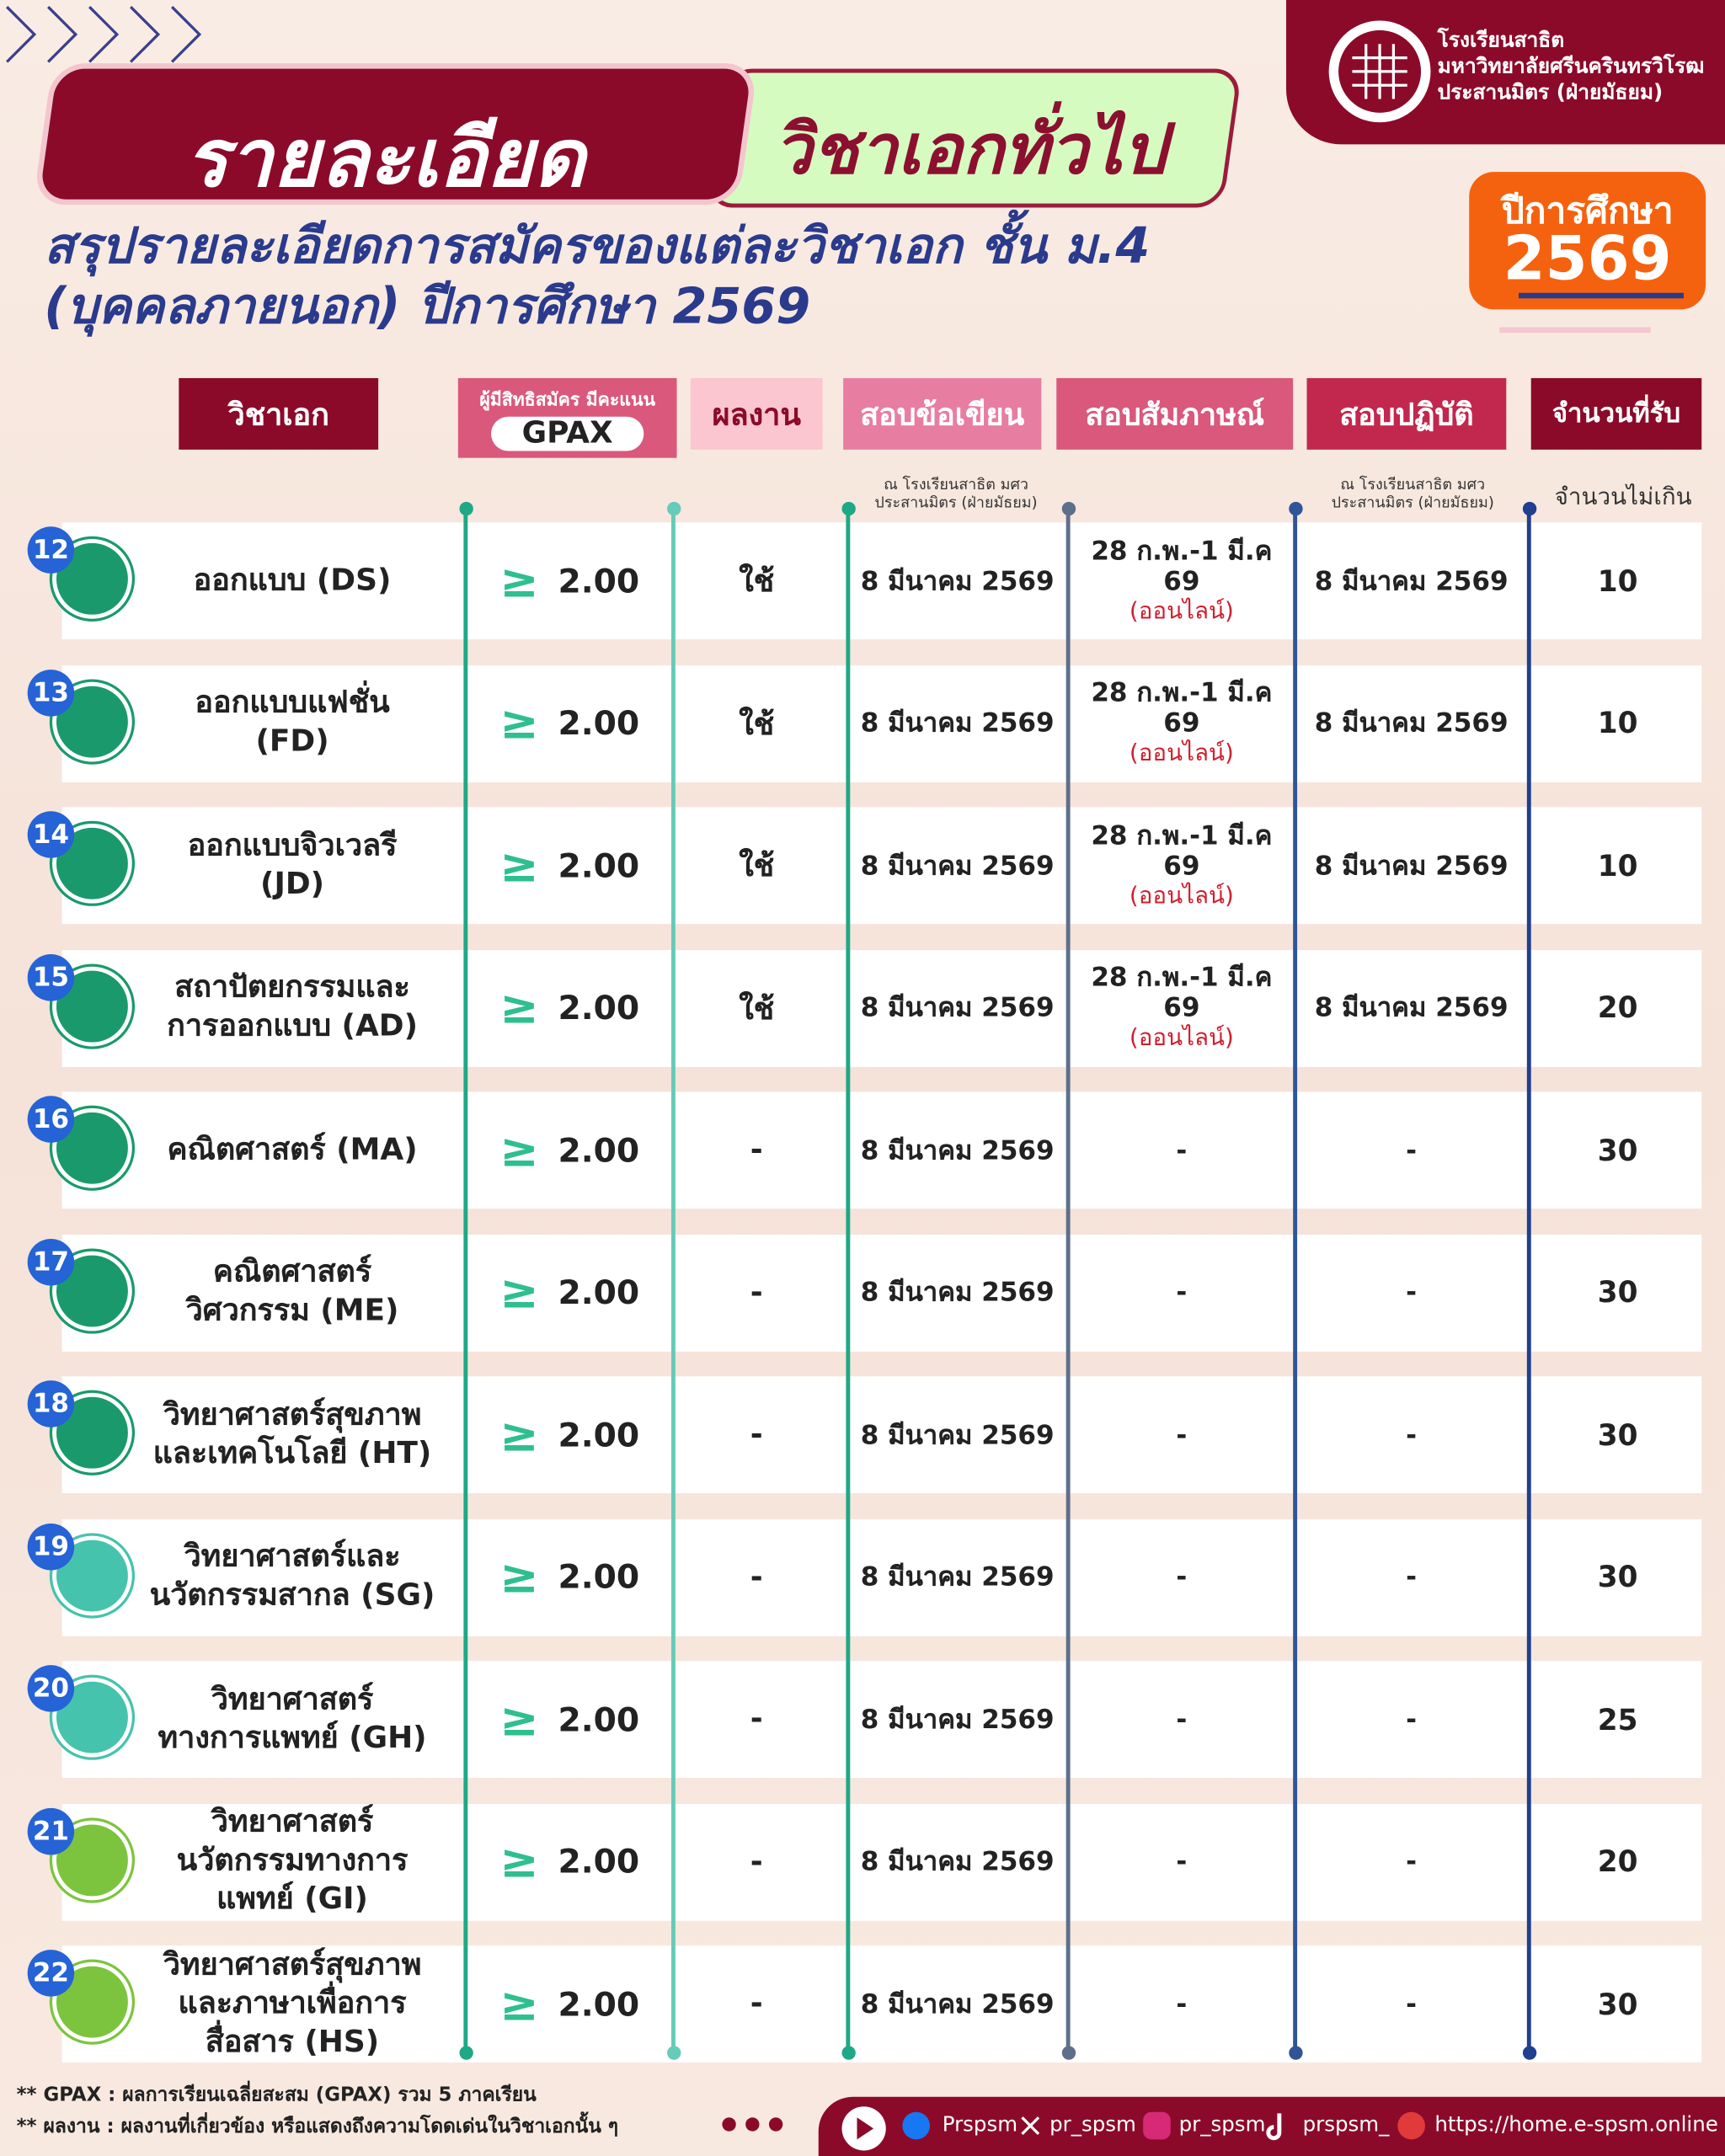  I want to click on web-icon, so click(1411, 2125).